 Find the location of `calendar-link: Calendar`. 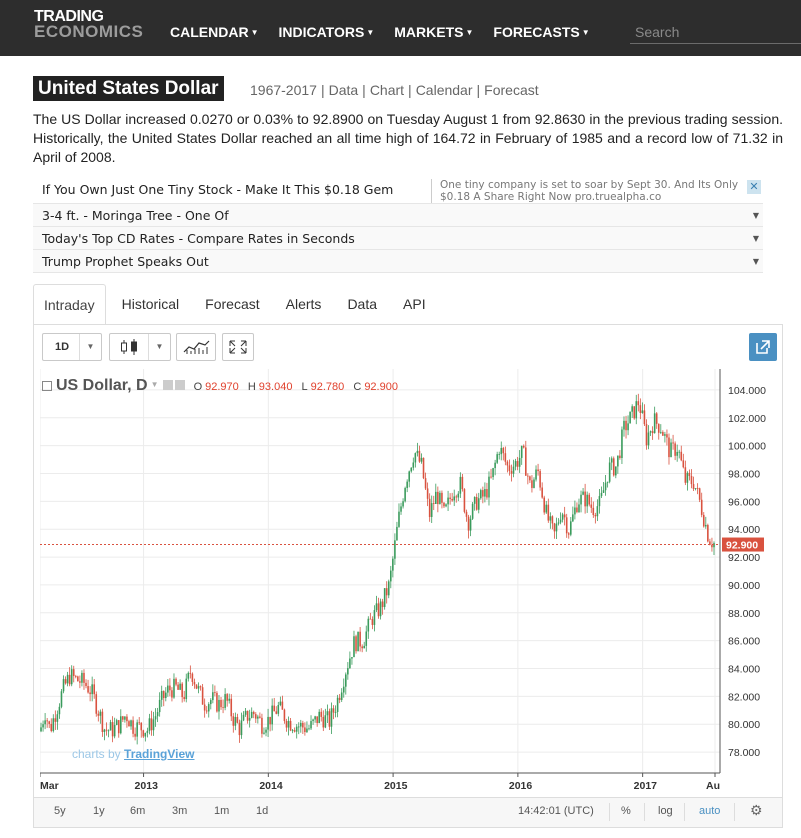

calendar-link: Calendar is located at coordinates (444, 90).